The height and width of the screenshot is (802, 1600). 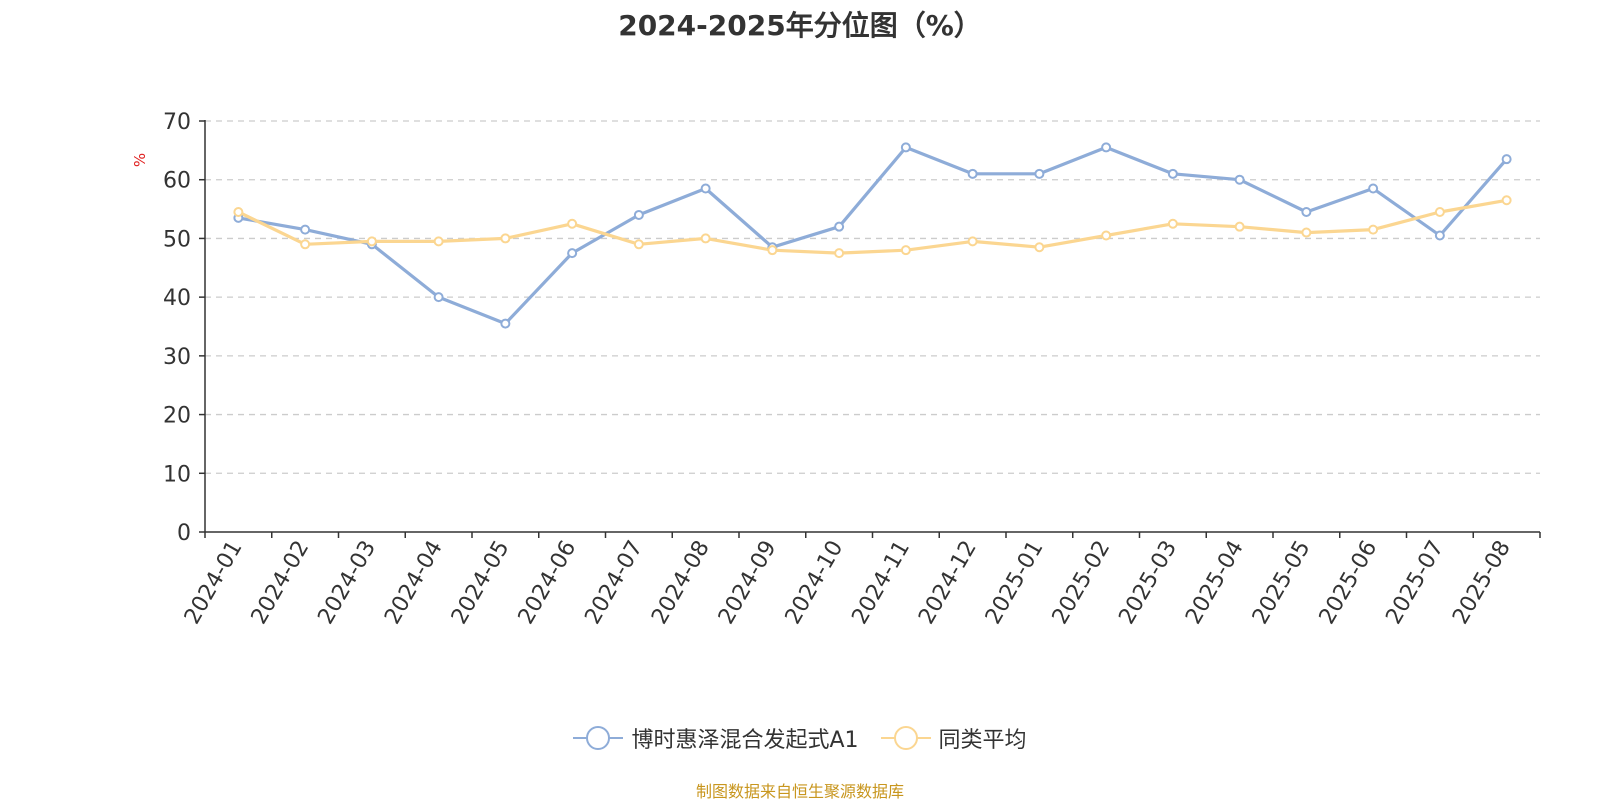 What do you see at coordinates (548, 583) in the screenshot?
I see `x-tick-label-2024-06: 2024-06` at bounding box center [548, 583].